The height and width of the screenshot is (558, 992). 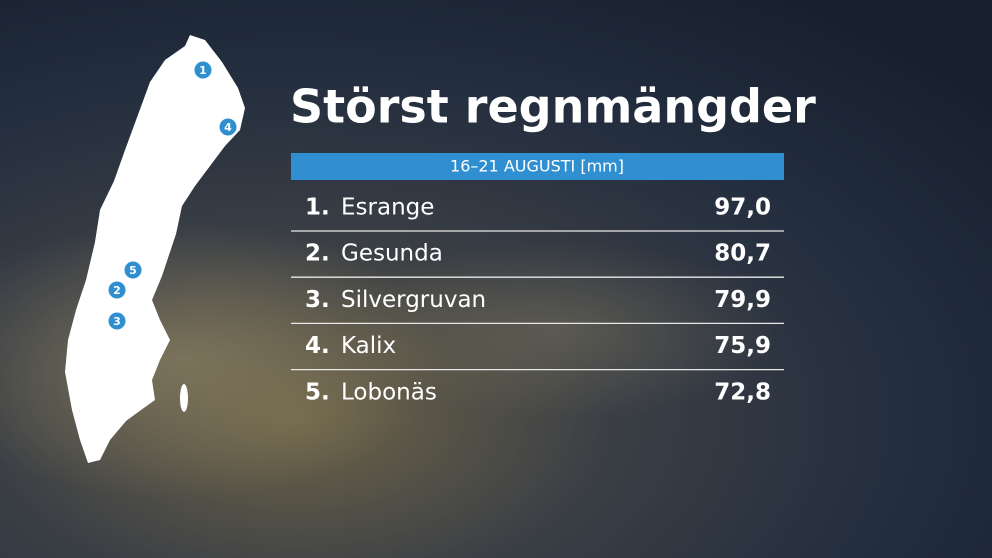 What do you see at coordinates (553, 107) in the screenshot?
I see `title: Störst regnmängder` at bounding box center [553, 107].